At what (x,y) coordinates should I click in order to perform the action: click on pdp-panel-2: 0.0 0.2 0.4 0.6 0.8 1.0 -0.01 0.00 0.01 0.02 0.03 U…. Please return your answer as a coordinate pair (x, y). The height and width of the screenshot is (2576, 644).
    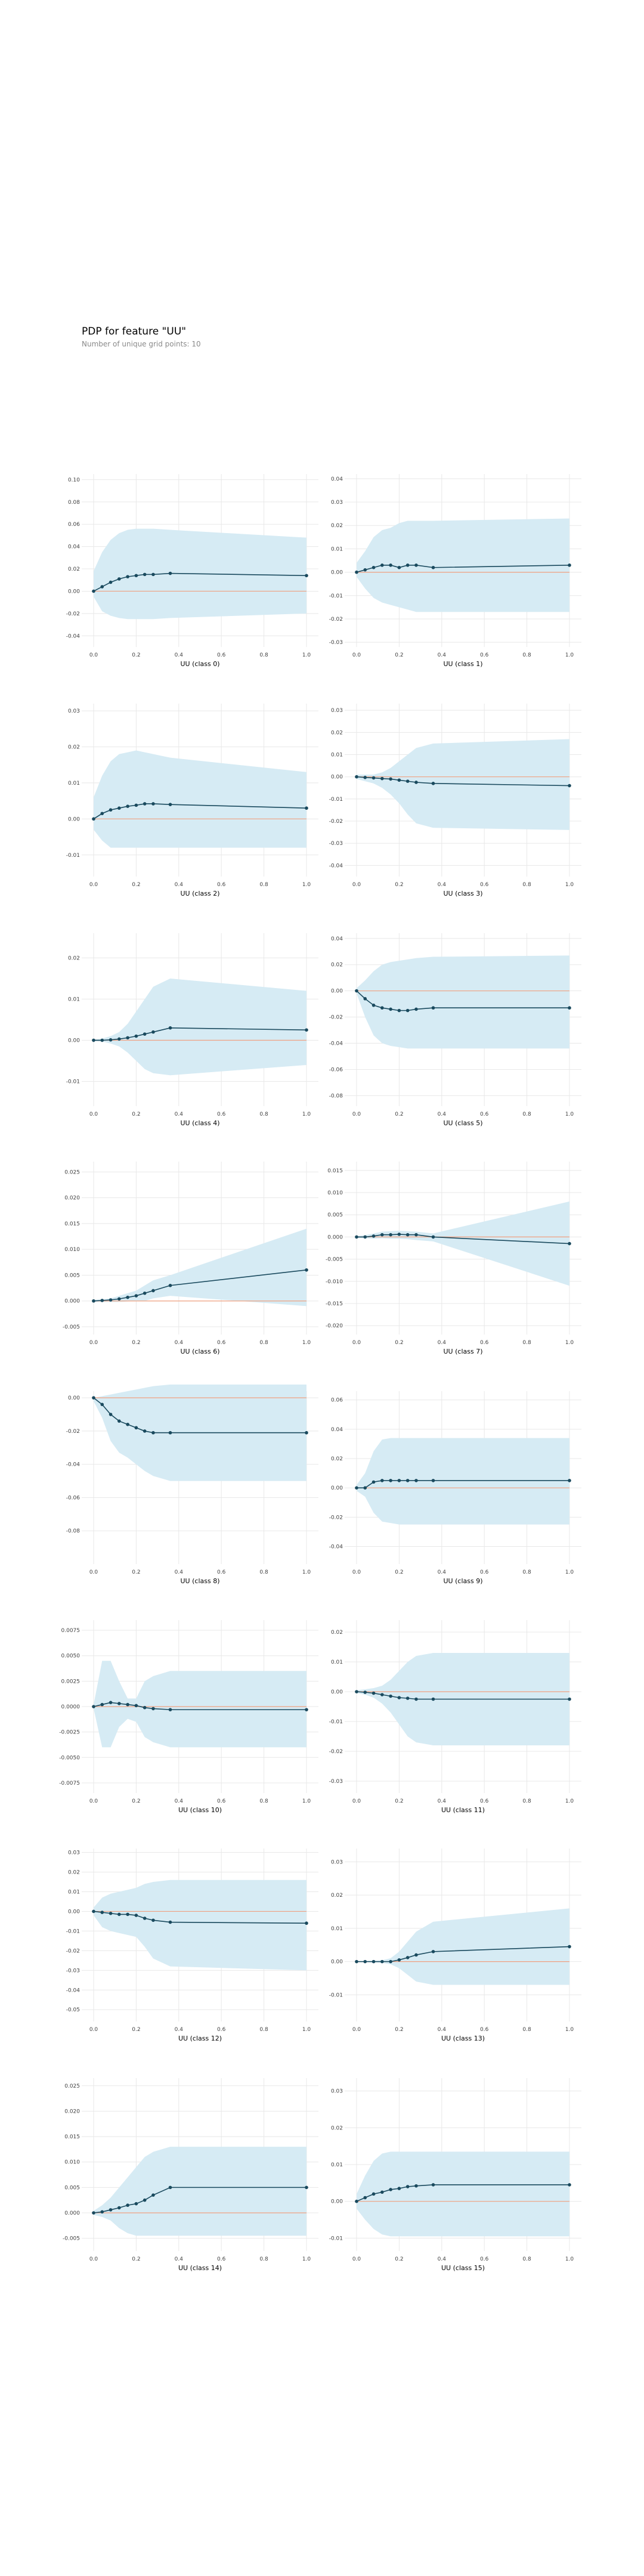
    Looking at the image, I should click on (192, 800).